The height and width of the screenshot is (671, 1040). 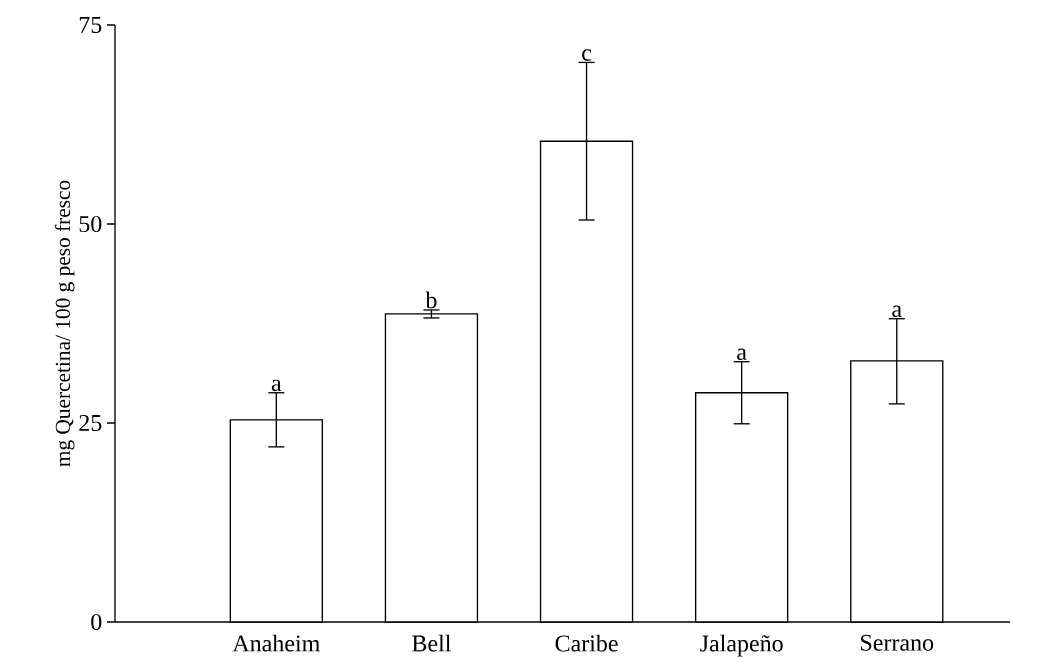 What do you see at coordinates (431, 300) in the screenshot?
I see `annotation: b` at bounding box center [431, 300].